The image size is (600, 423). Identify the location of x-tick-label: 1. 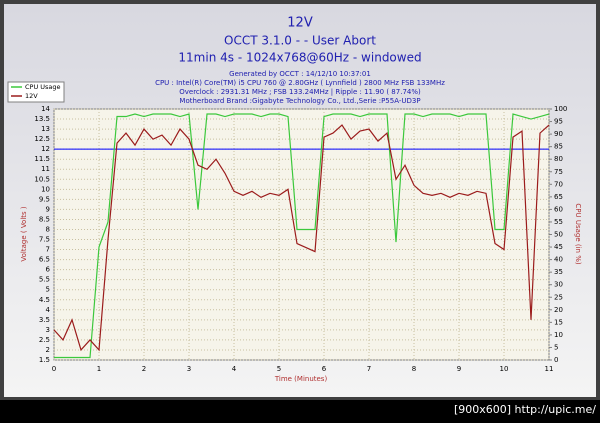
(99, 369).